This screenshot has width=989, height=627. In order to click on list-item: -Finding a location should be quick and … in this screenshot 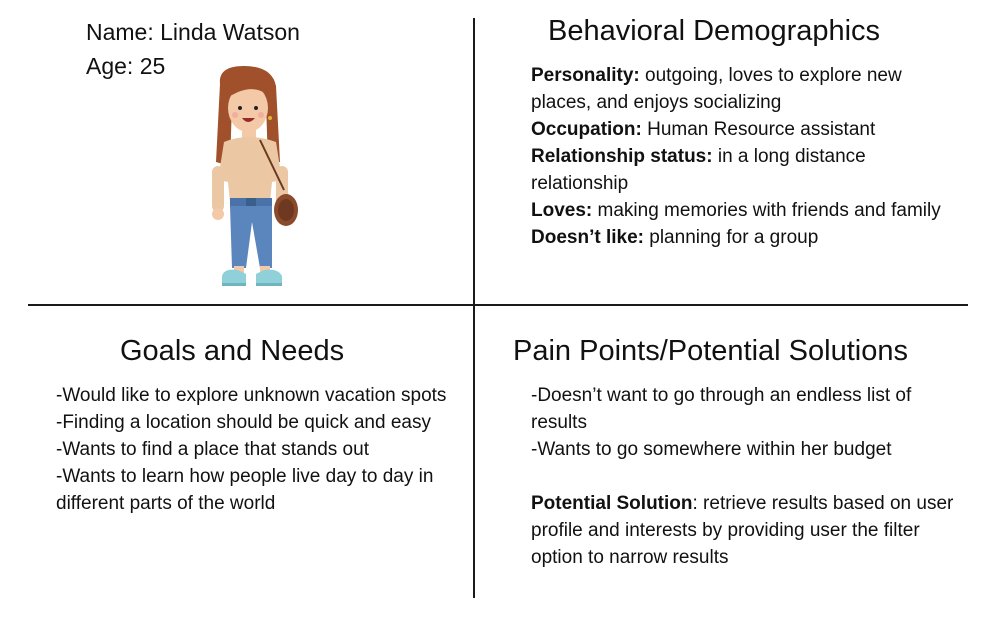, I will do `click(243, 422)`.